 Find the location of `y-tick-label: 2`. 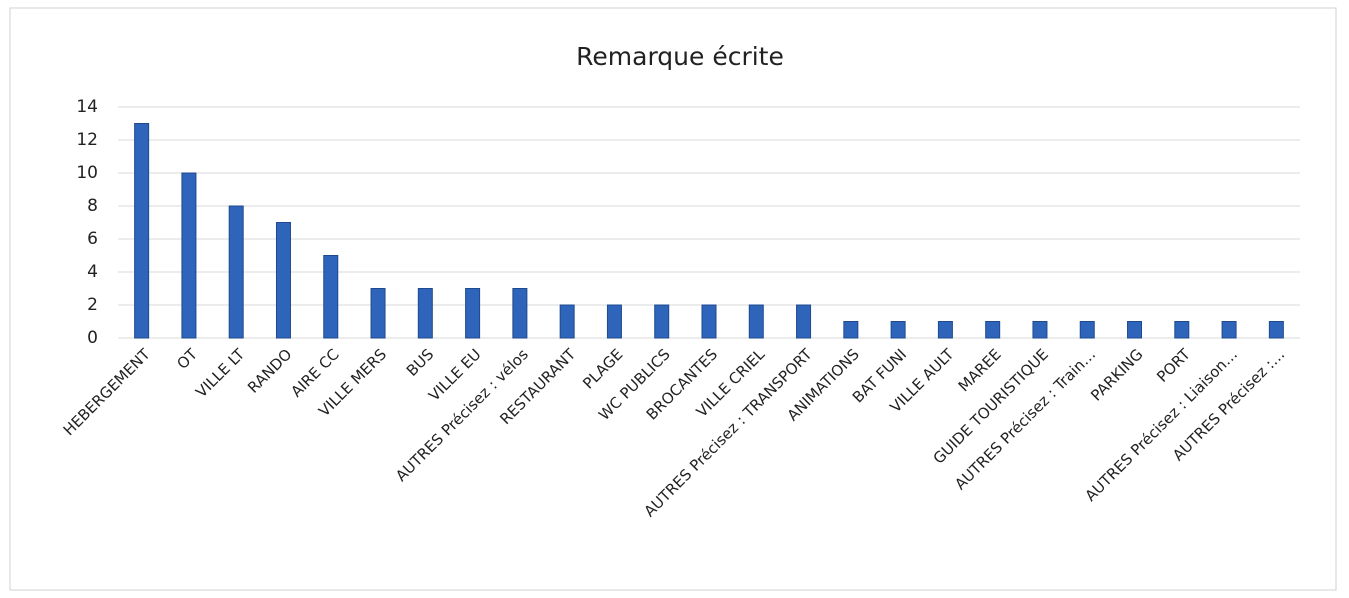

y-tick-label: 2 is located at coordinates (92, 305).